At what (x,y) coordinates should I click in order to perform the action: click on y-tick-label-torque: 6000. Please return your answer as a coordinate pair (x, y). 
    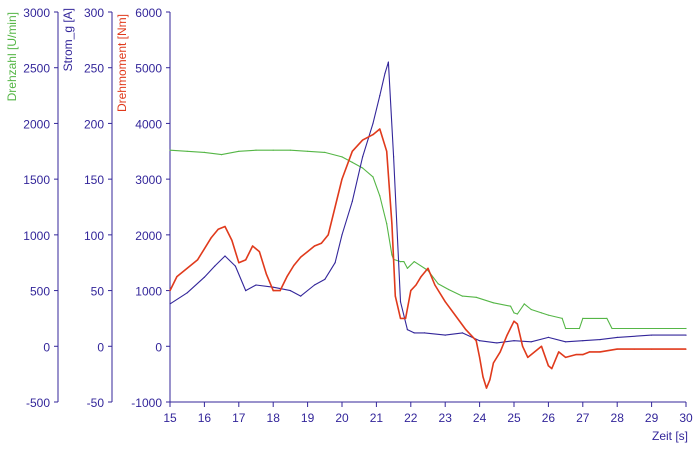
    Looking at the image, I should click on (148, 13).